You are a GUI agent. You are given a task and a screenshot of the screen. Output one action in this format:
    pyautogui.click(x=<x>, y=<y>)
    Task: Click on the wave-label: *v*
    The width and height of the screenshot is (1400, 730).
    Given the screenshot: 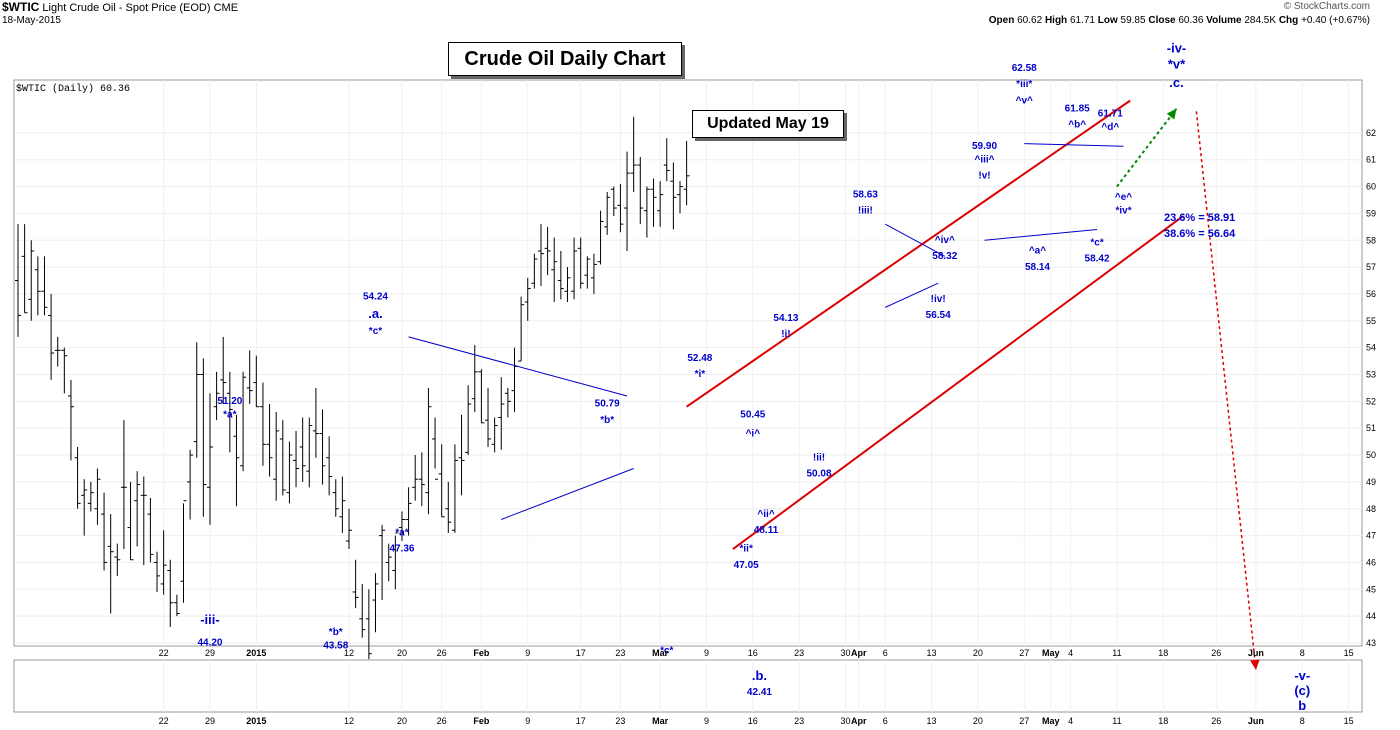 What is the action you would take?
    pyautogui.click(x=1177, y=63)
    